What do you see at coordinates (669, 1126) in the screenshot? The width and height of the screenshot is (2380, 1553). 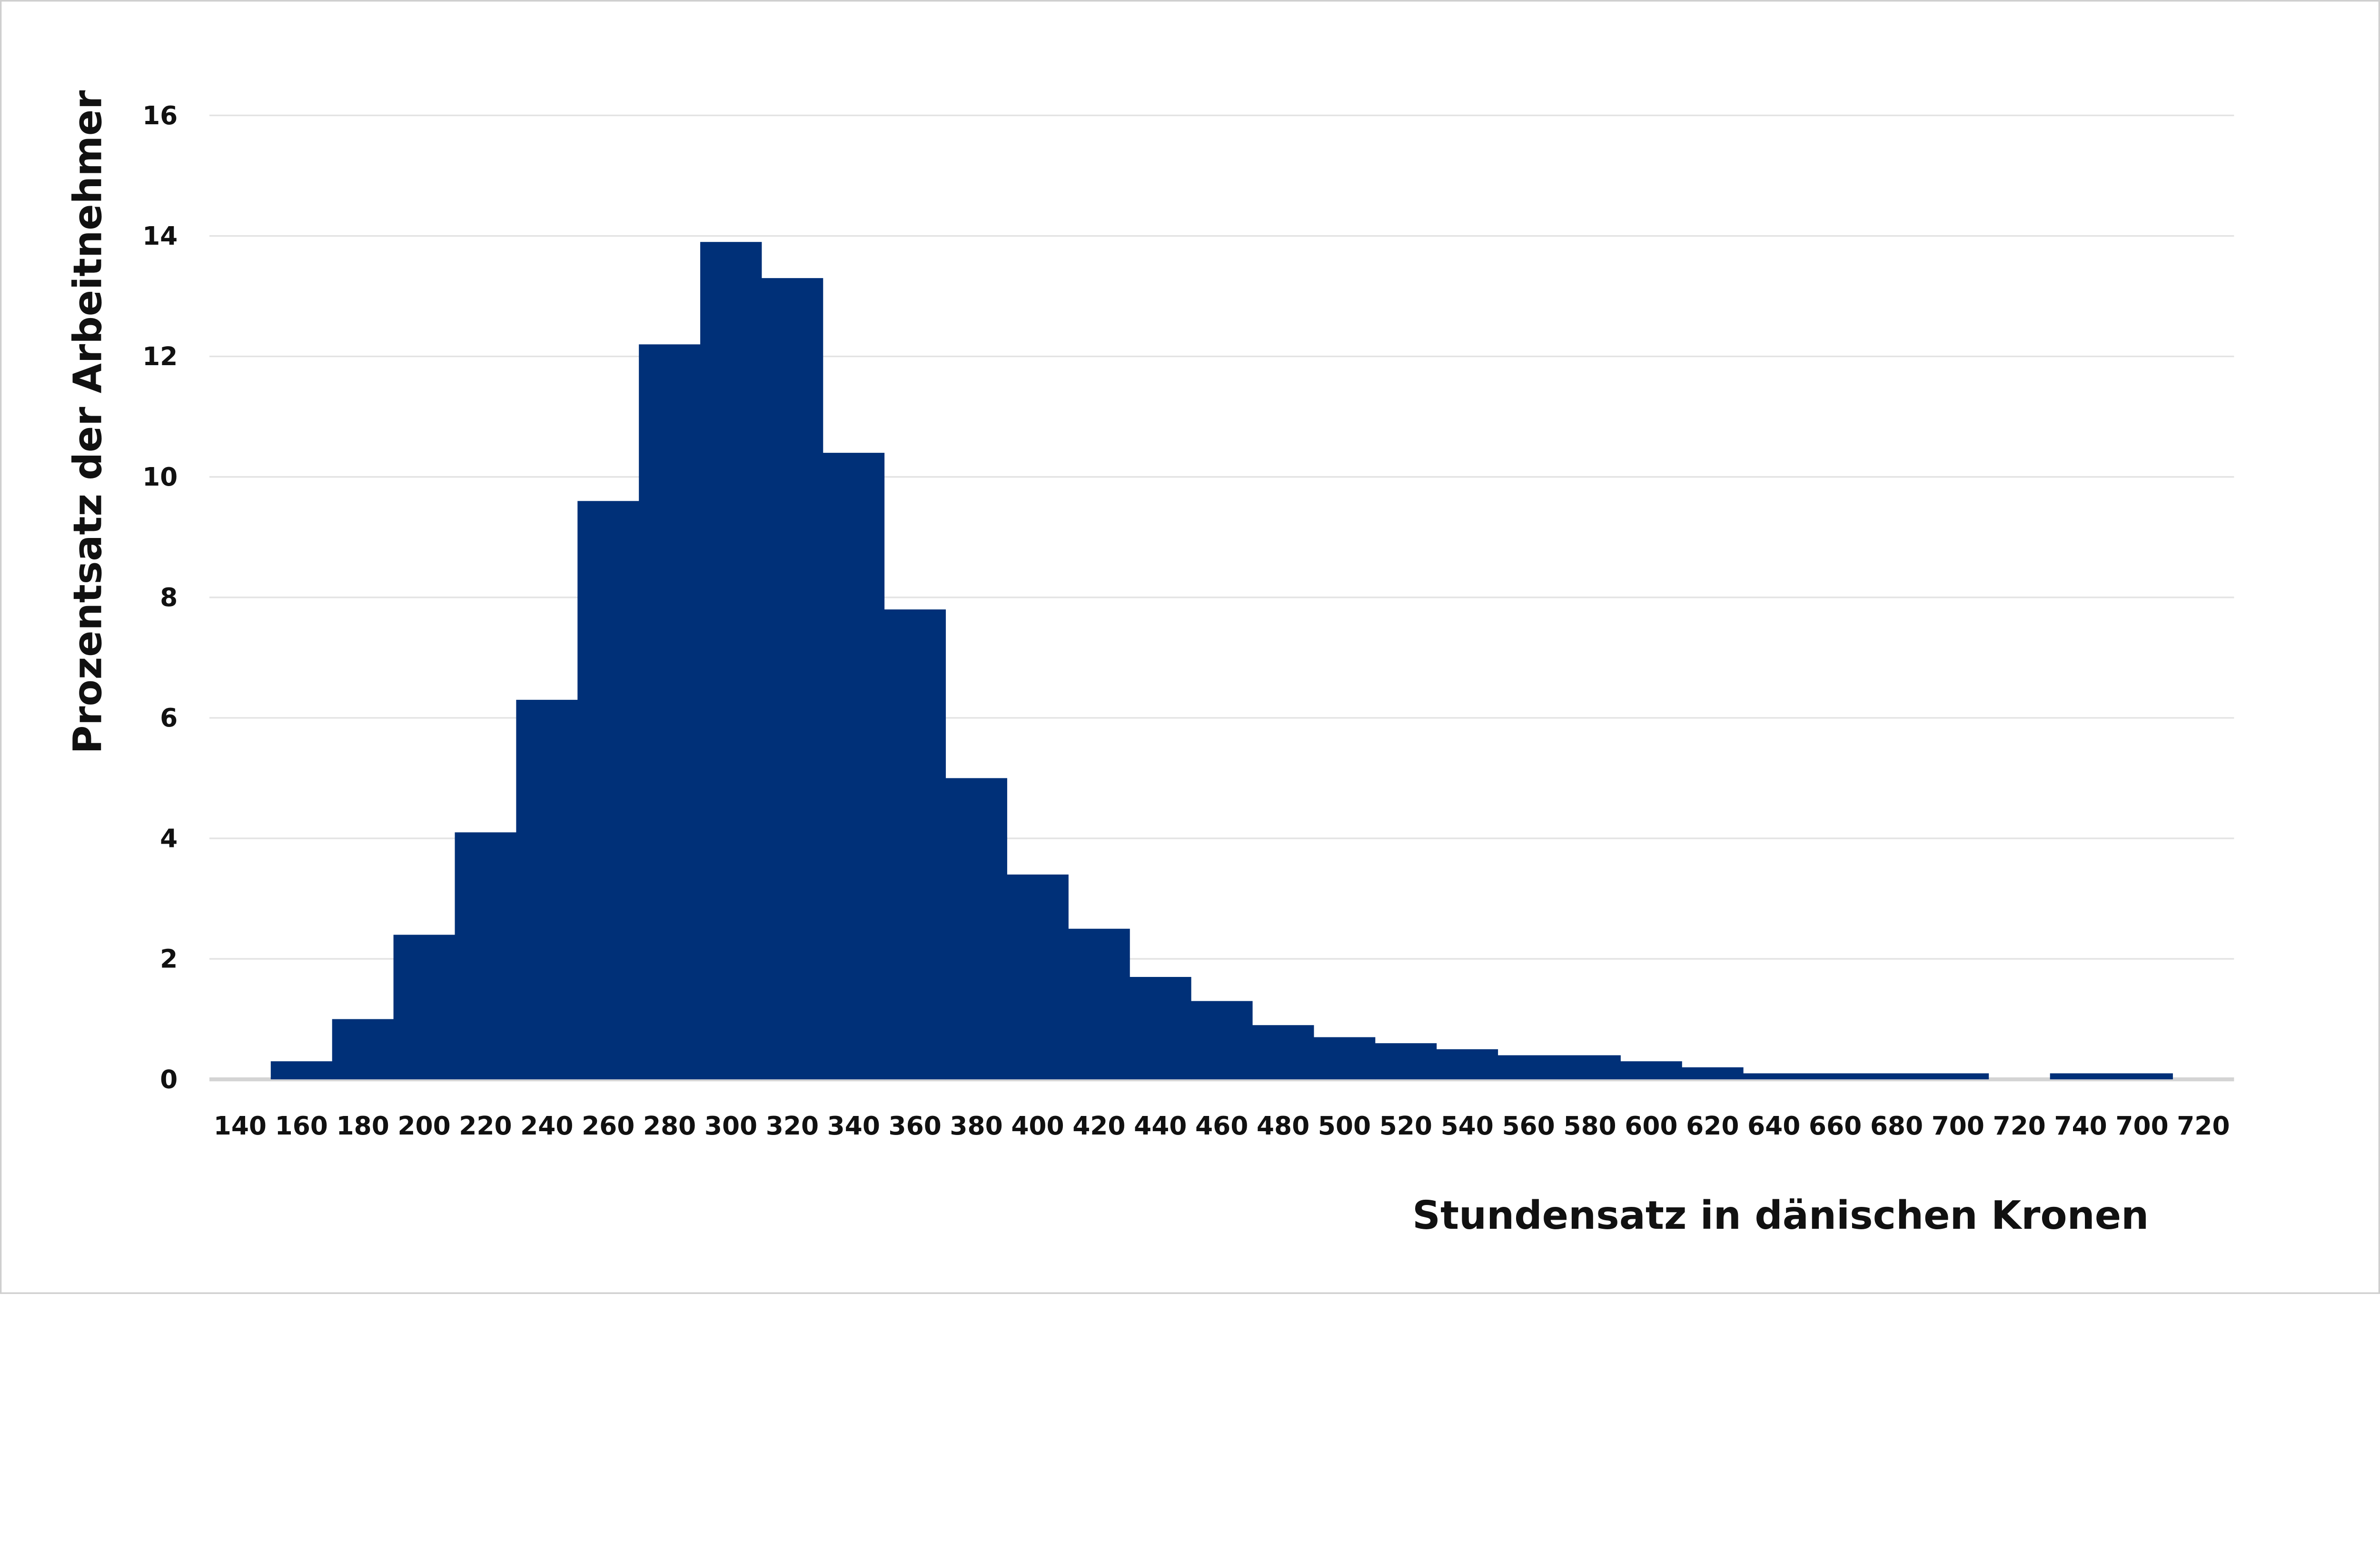 I see `x-tick-label: 280` at bounding box center [669, 1126].